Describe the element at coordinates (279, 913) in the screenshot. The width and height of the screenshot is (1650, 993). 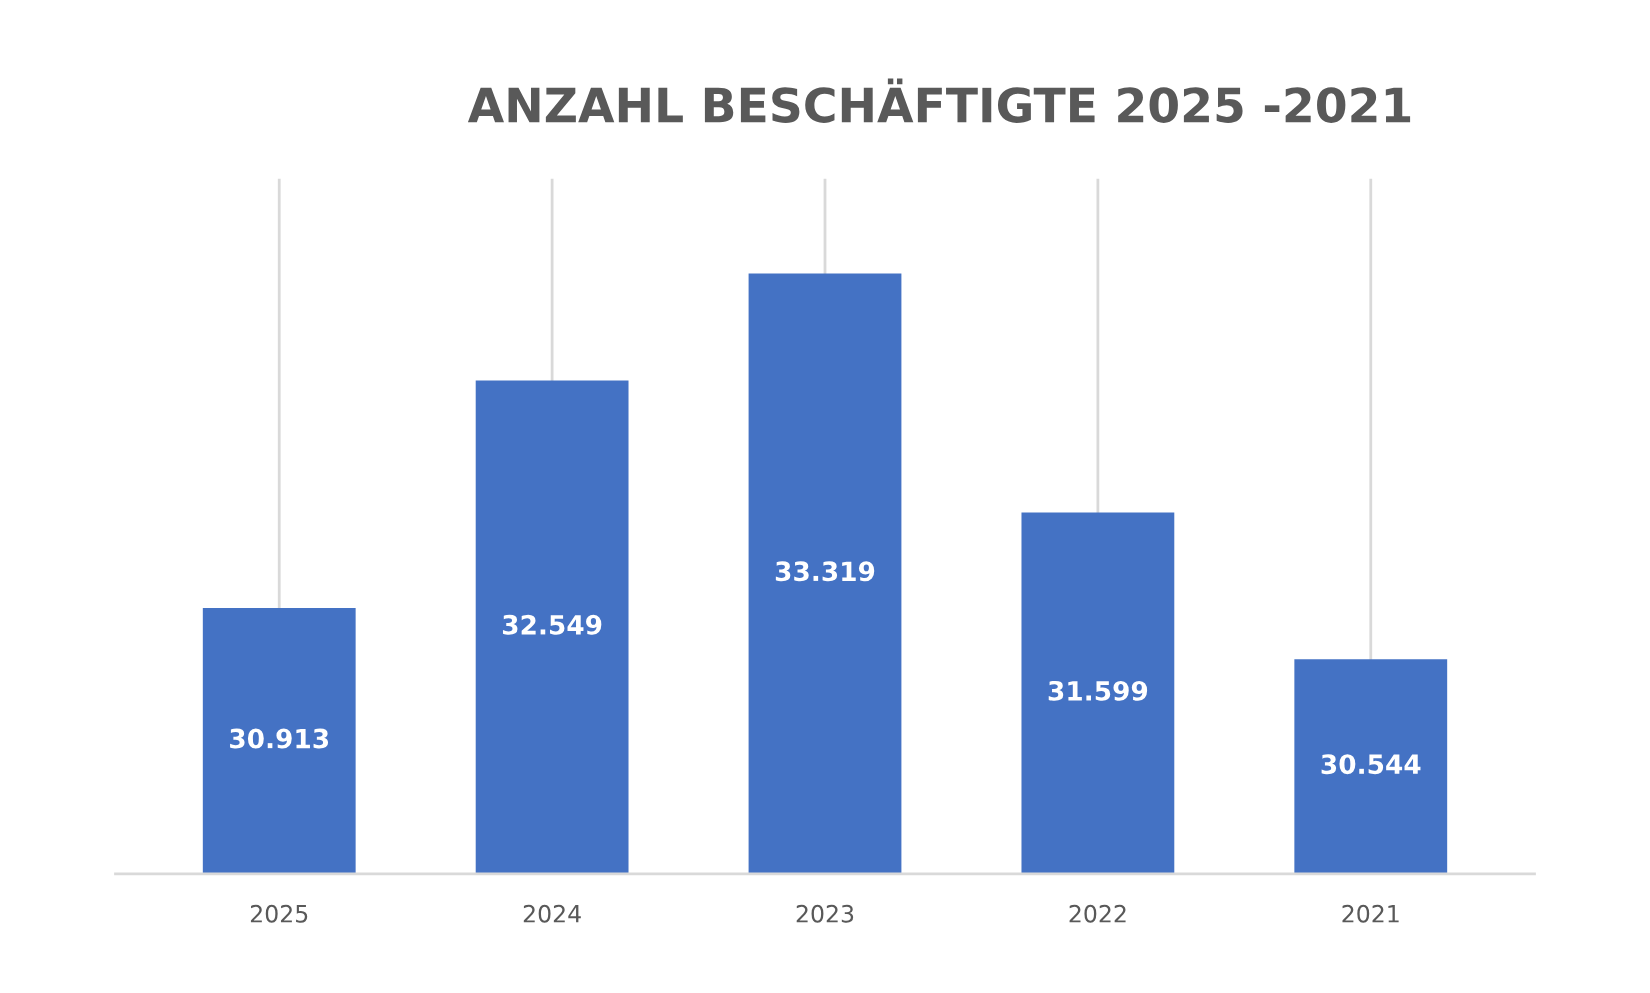
I see `x-tick-label: 2025` at that location.